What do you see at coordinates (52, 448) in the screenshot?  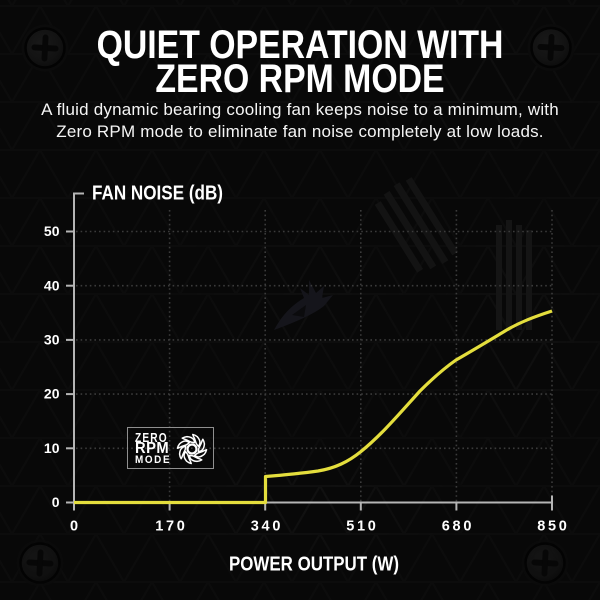 I see `svg-text: 10` at bounding box center [52, 448].